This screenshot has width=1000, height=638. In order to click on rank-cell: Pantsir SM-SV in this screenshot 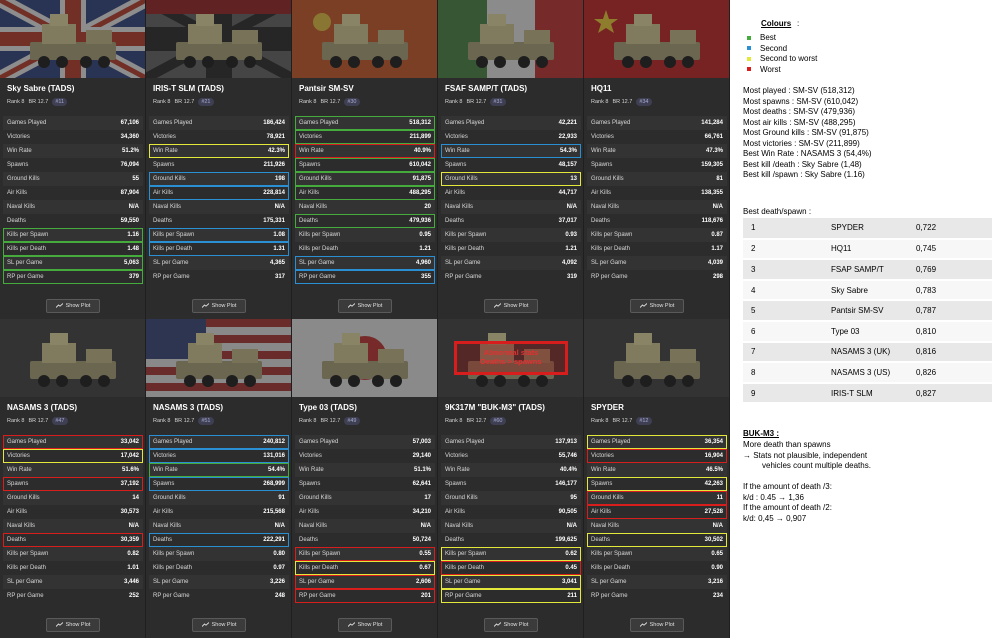, I will do `click(865, 311)`.